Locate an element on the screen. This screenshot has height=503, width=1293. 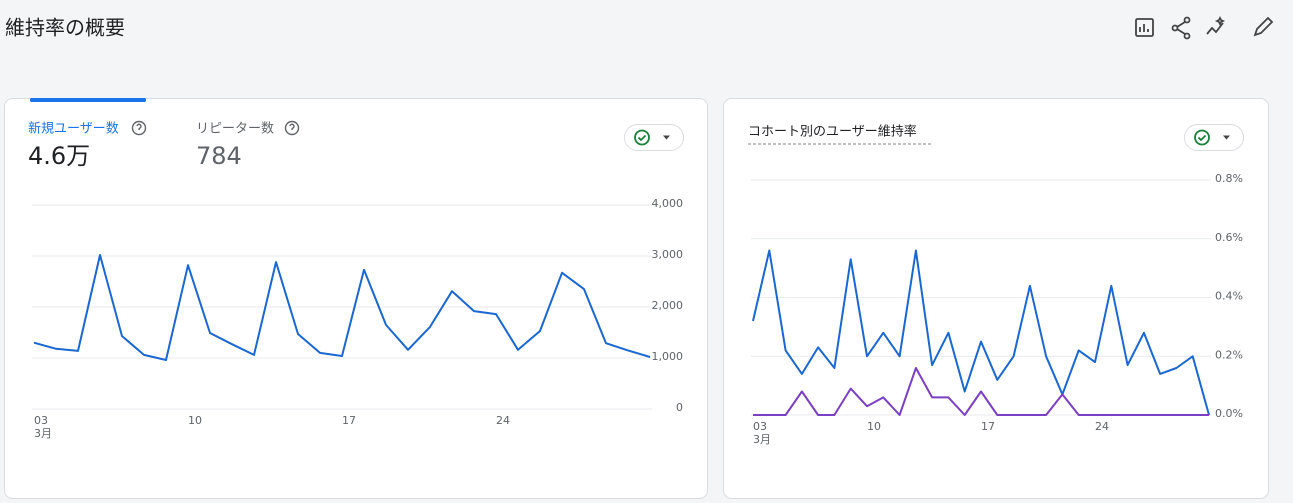
y-tick-label: 1,000 is located at coordinates (668, 356).